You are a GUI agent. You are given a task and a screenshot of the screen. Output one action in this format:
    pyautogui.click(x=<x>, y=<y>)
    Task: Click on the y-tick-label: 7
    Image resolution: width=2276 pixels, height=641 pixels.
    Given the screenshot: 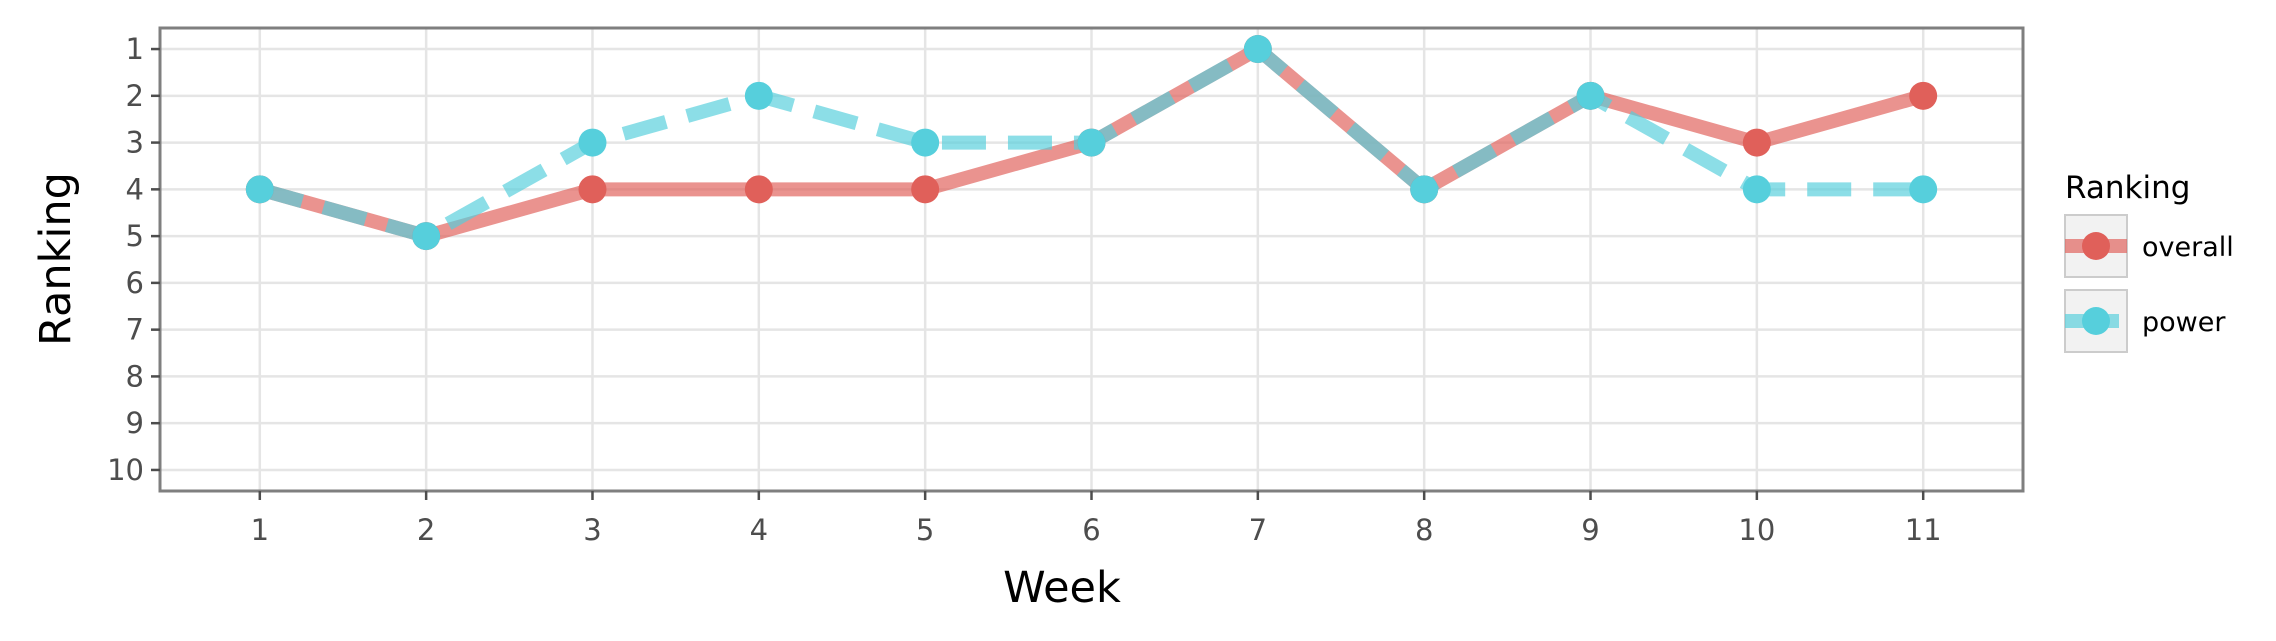 What is the action you would take?
    pyautogui.click(x=135, y=330)
    